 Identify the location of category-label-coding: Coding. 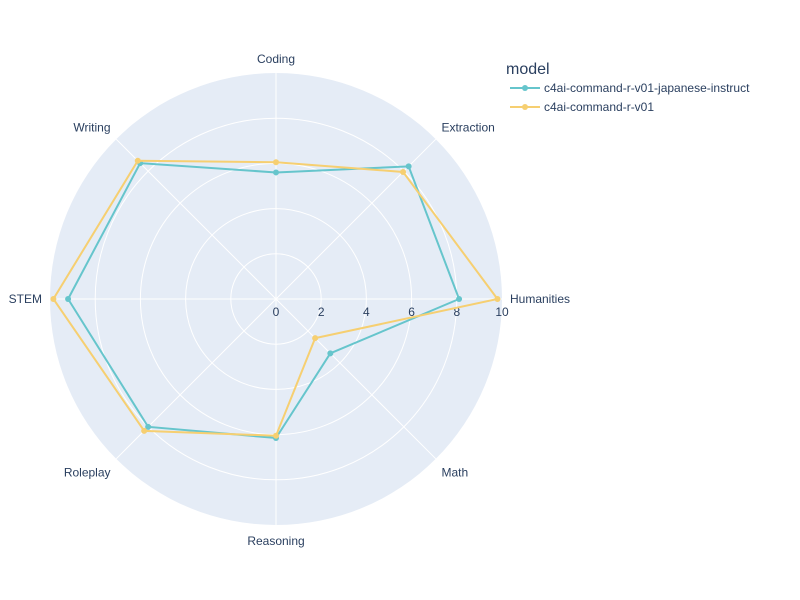
(276, 59).